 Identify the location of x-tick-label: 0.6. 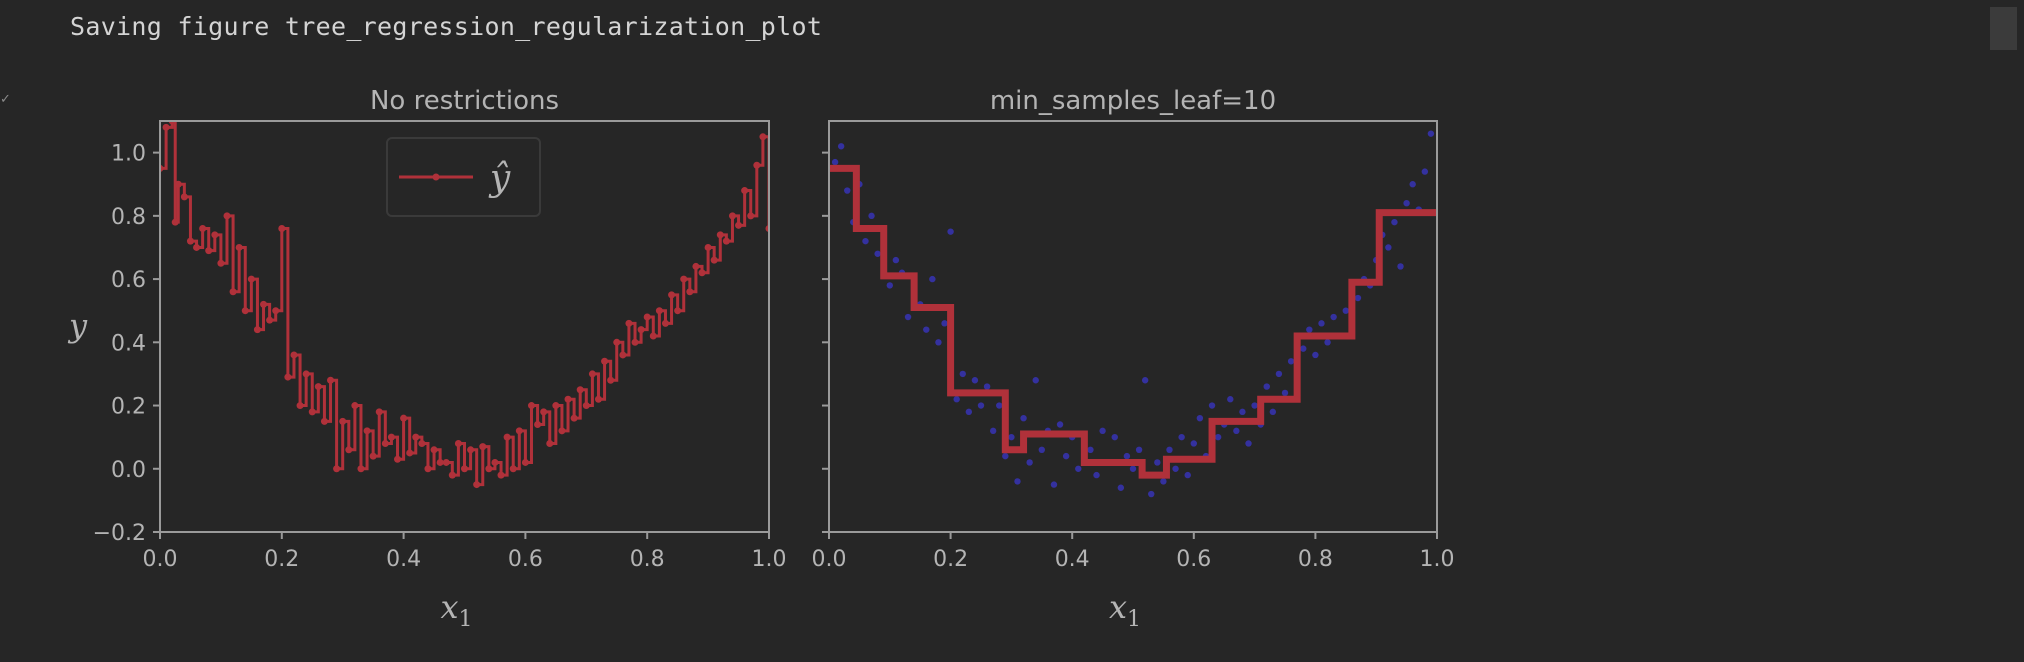
(1193, 559).